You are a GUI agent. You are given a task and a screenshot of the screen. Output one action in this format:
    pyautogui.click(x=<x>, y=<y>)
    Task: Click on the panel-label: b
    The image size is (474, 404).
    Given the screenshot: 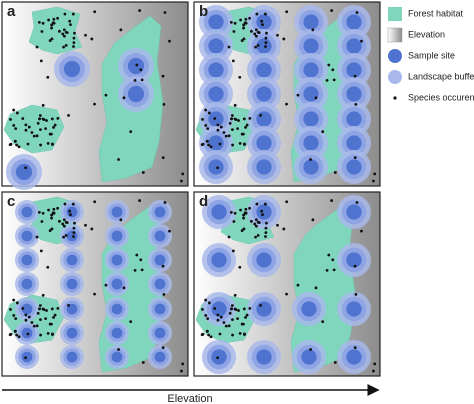 What is the action you would take?
    pyautogui.click(x=203, y=11)
    